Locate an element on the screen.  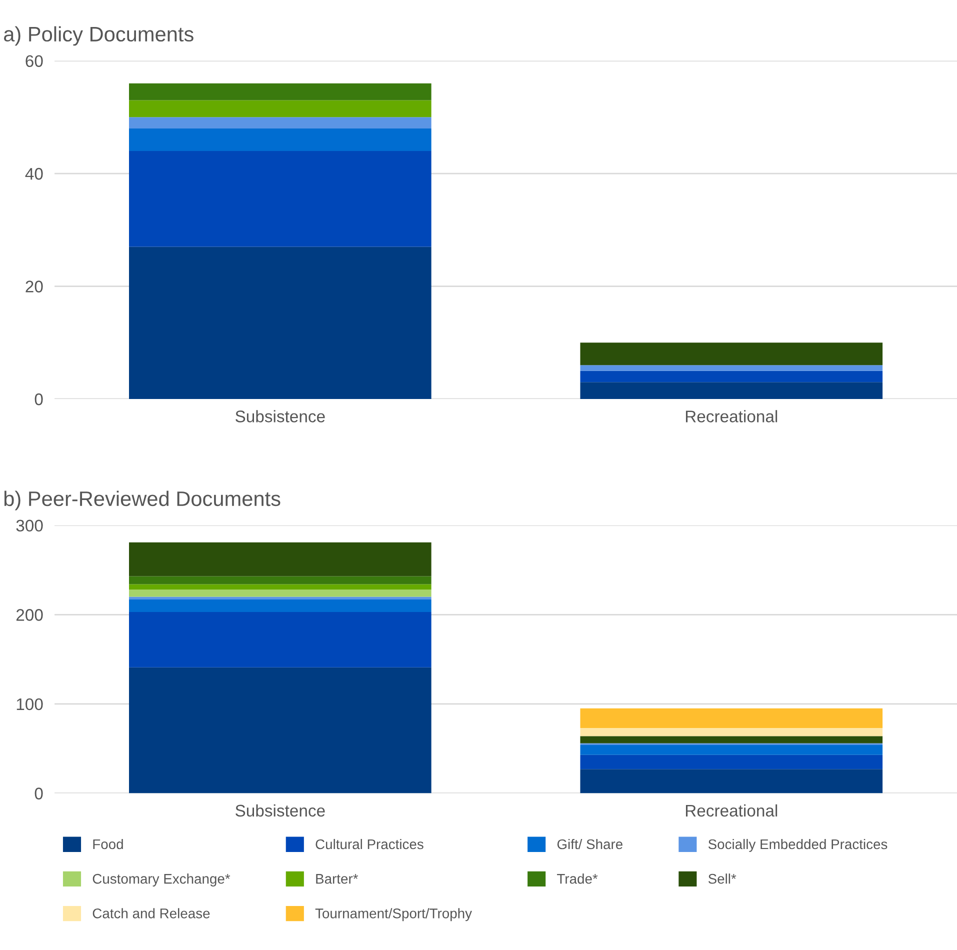
legend-label: Tournament/Sport/Trophy is located at coordinates (393, 915).